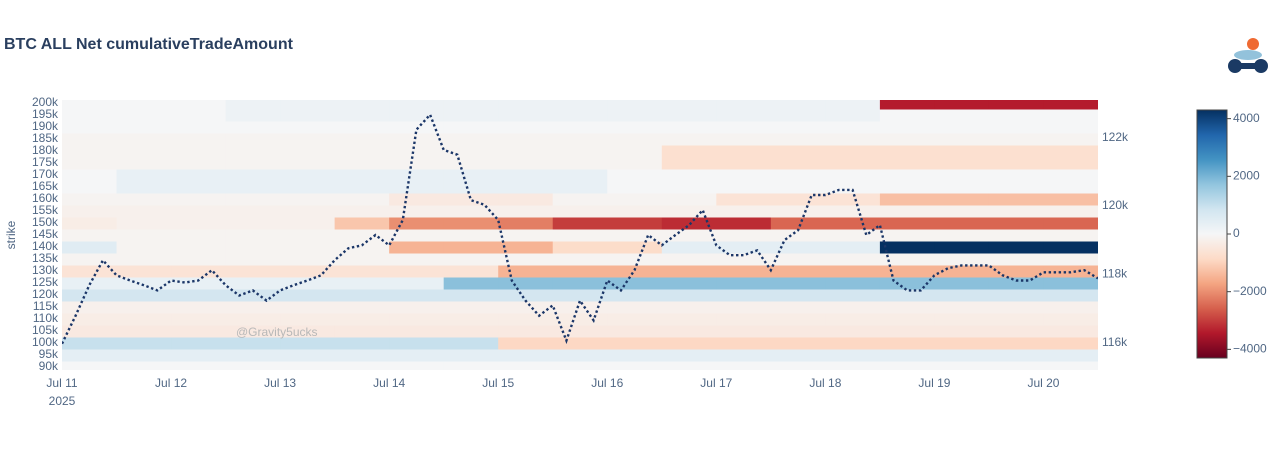 Image resolution: width=1268 pixels, height=450 pixels. Describe the element at coordinates (1248, 66) in the screenshot. I see `logo-bar` at that location.